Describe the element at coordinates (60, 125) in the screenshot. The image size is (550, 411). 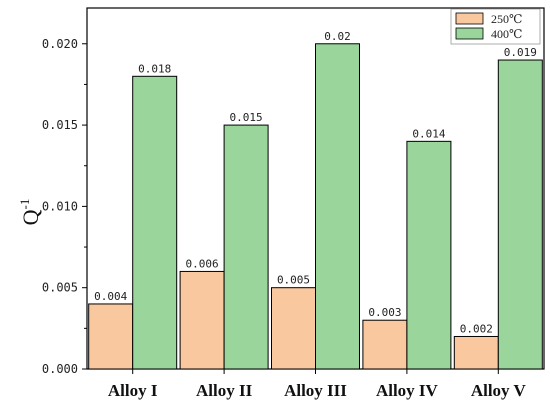
I see `y-tick-label: 0.015` at that location.